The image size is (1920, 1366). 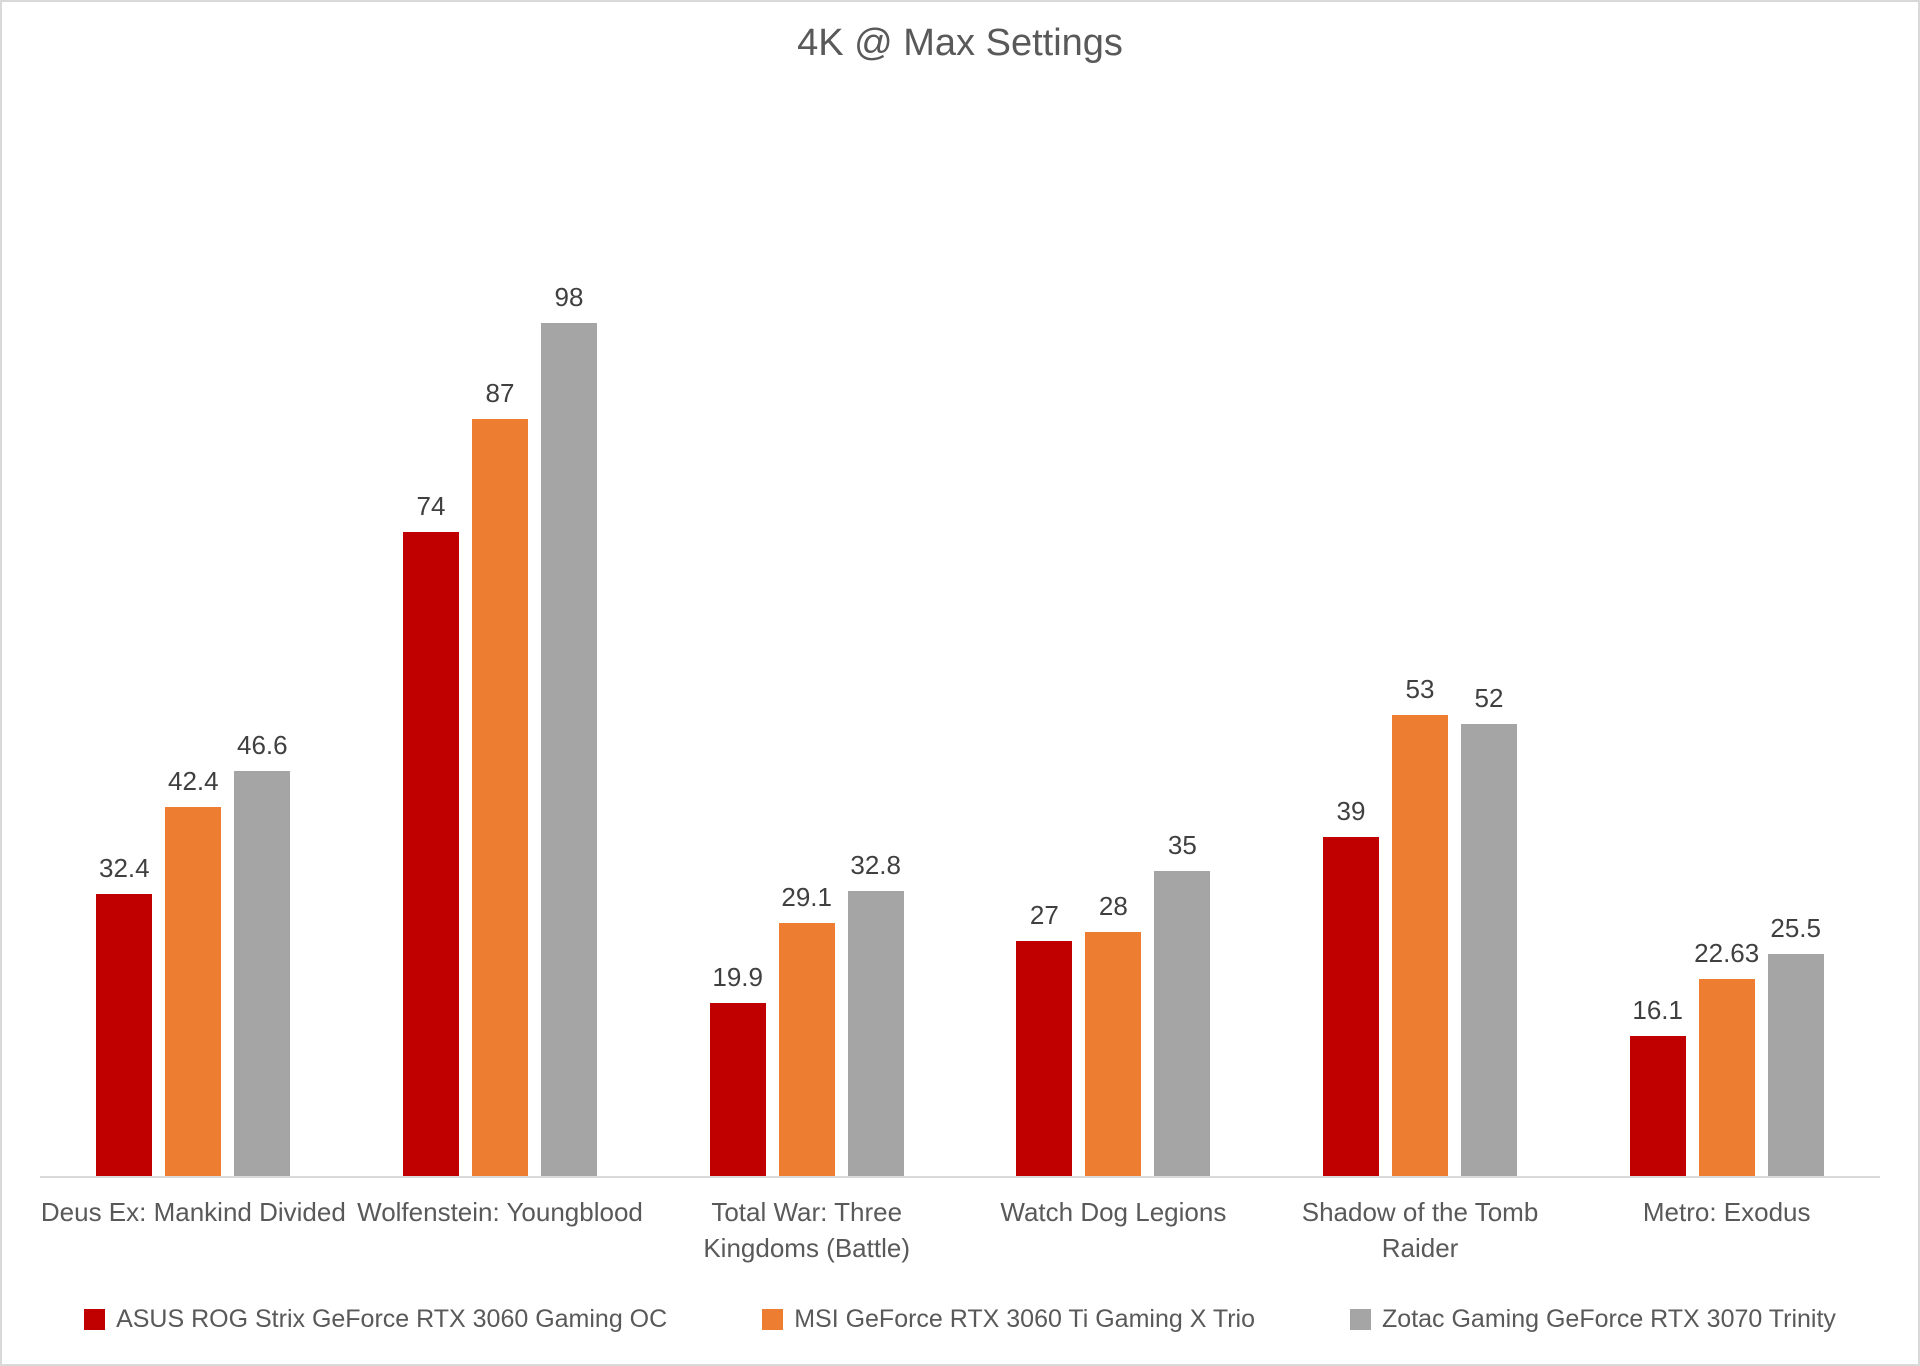 I want to click on bar-value-label: 25.5, so click(x=1795, y=928).